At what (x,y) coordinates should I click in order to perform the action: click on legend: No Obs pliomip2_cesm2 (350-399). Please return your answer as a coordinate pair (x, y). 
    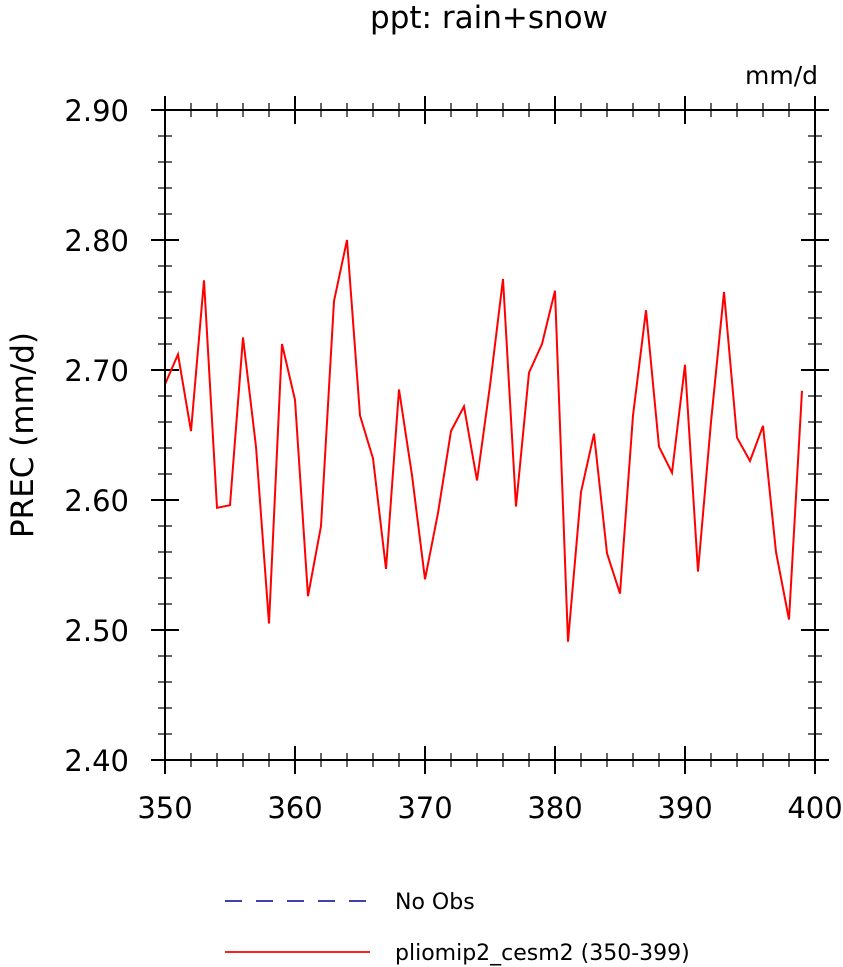
    Looking at the image, I should click on (457, 928).